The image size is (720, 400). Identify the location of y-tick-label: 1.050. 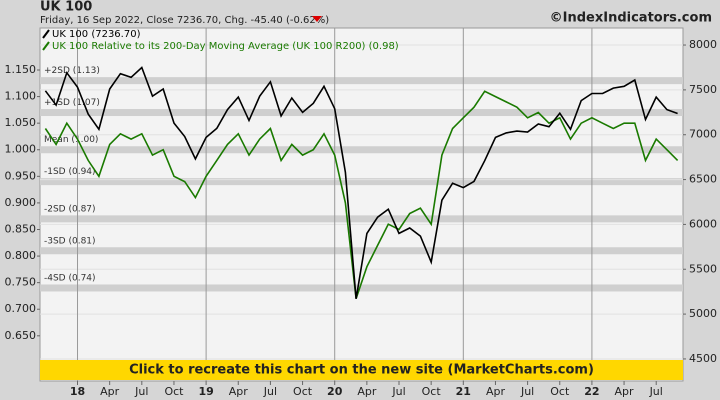
(21, 122).